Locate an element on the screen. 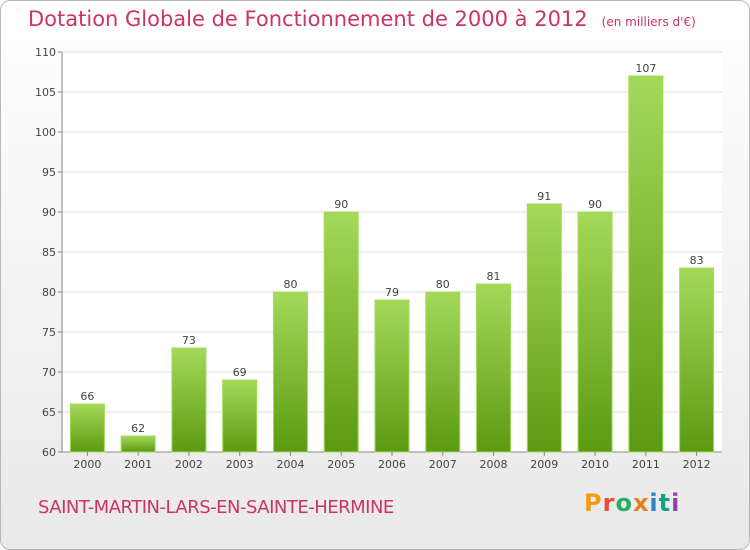  y-tick-label: 70 is located at coordinates (49, 372).